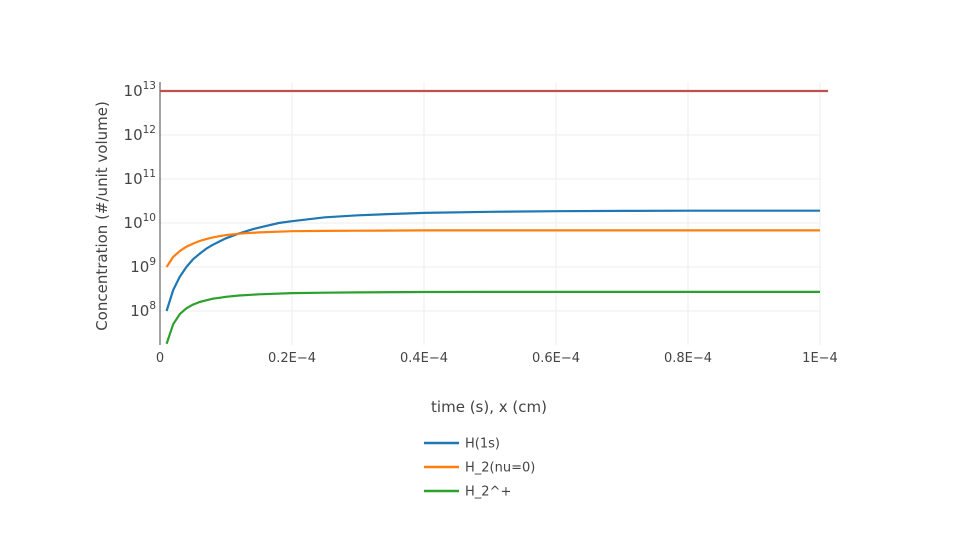  I want to click on x-tick-label: 0.4E−4, so click(424, 358).